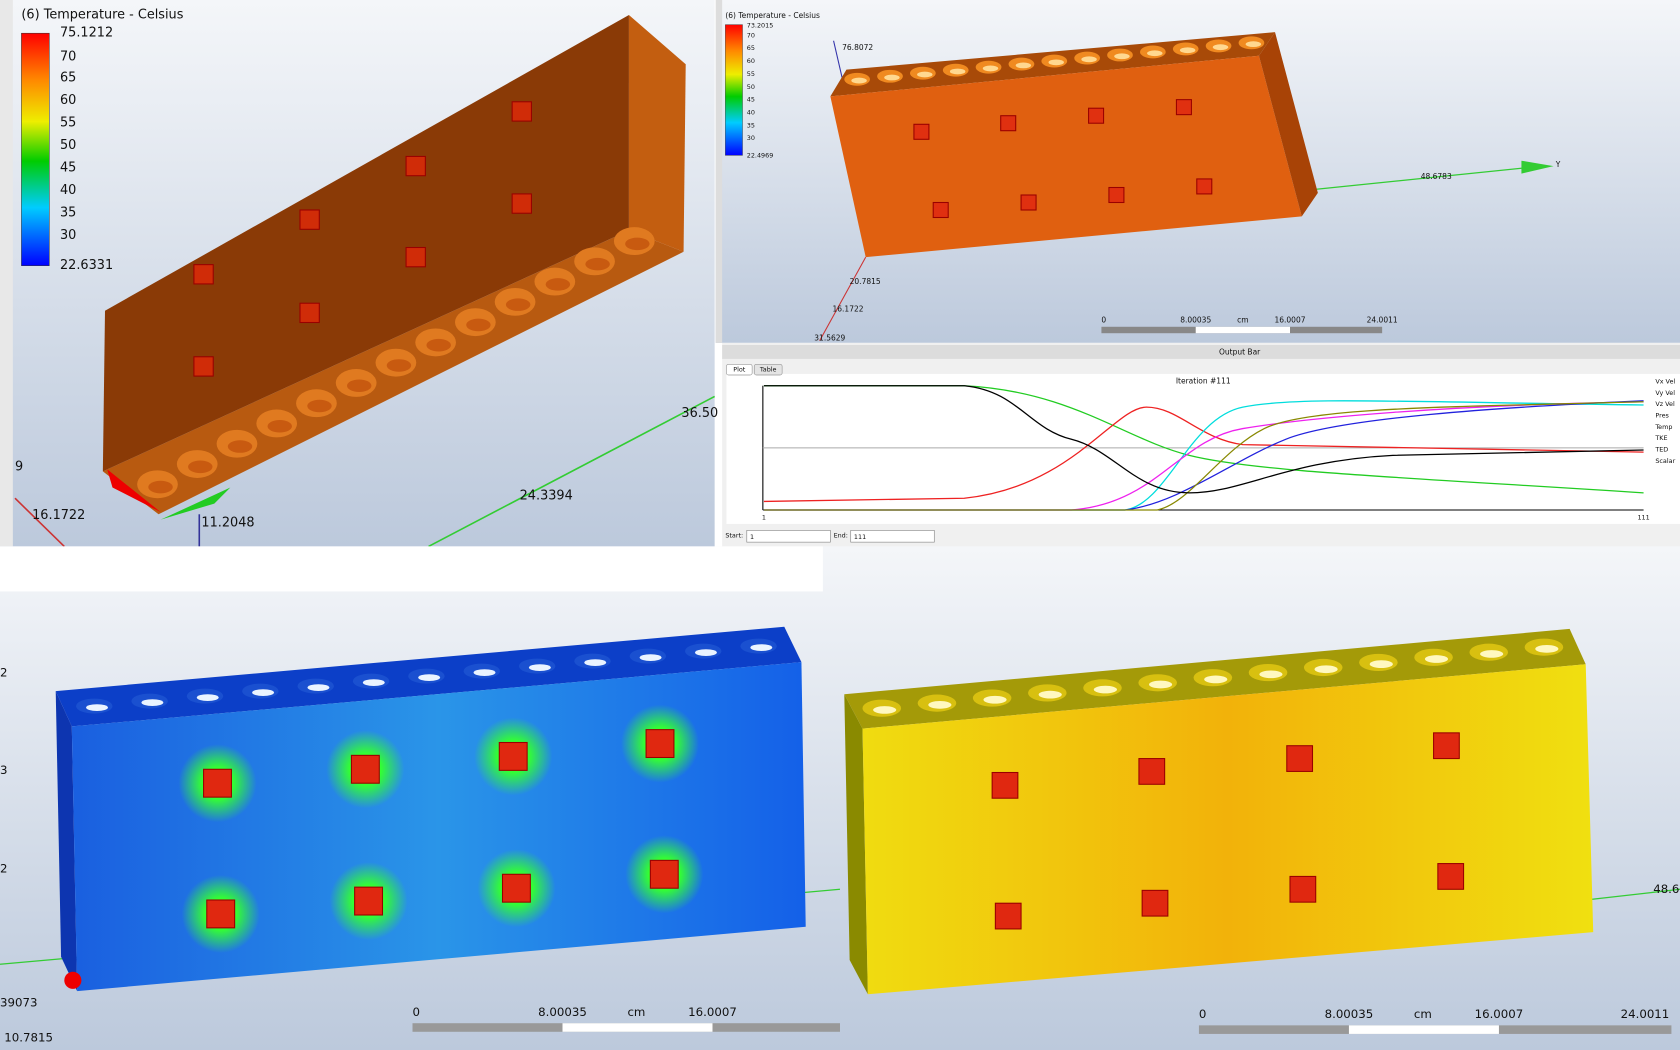 The width and height of the screenshot is (1680, 1050). What do you see at coordinates (68, 213) in the screenshot?
I see `label: 35` at bounding box center [68, 213].